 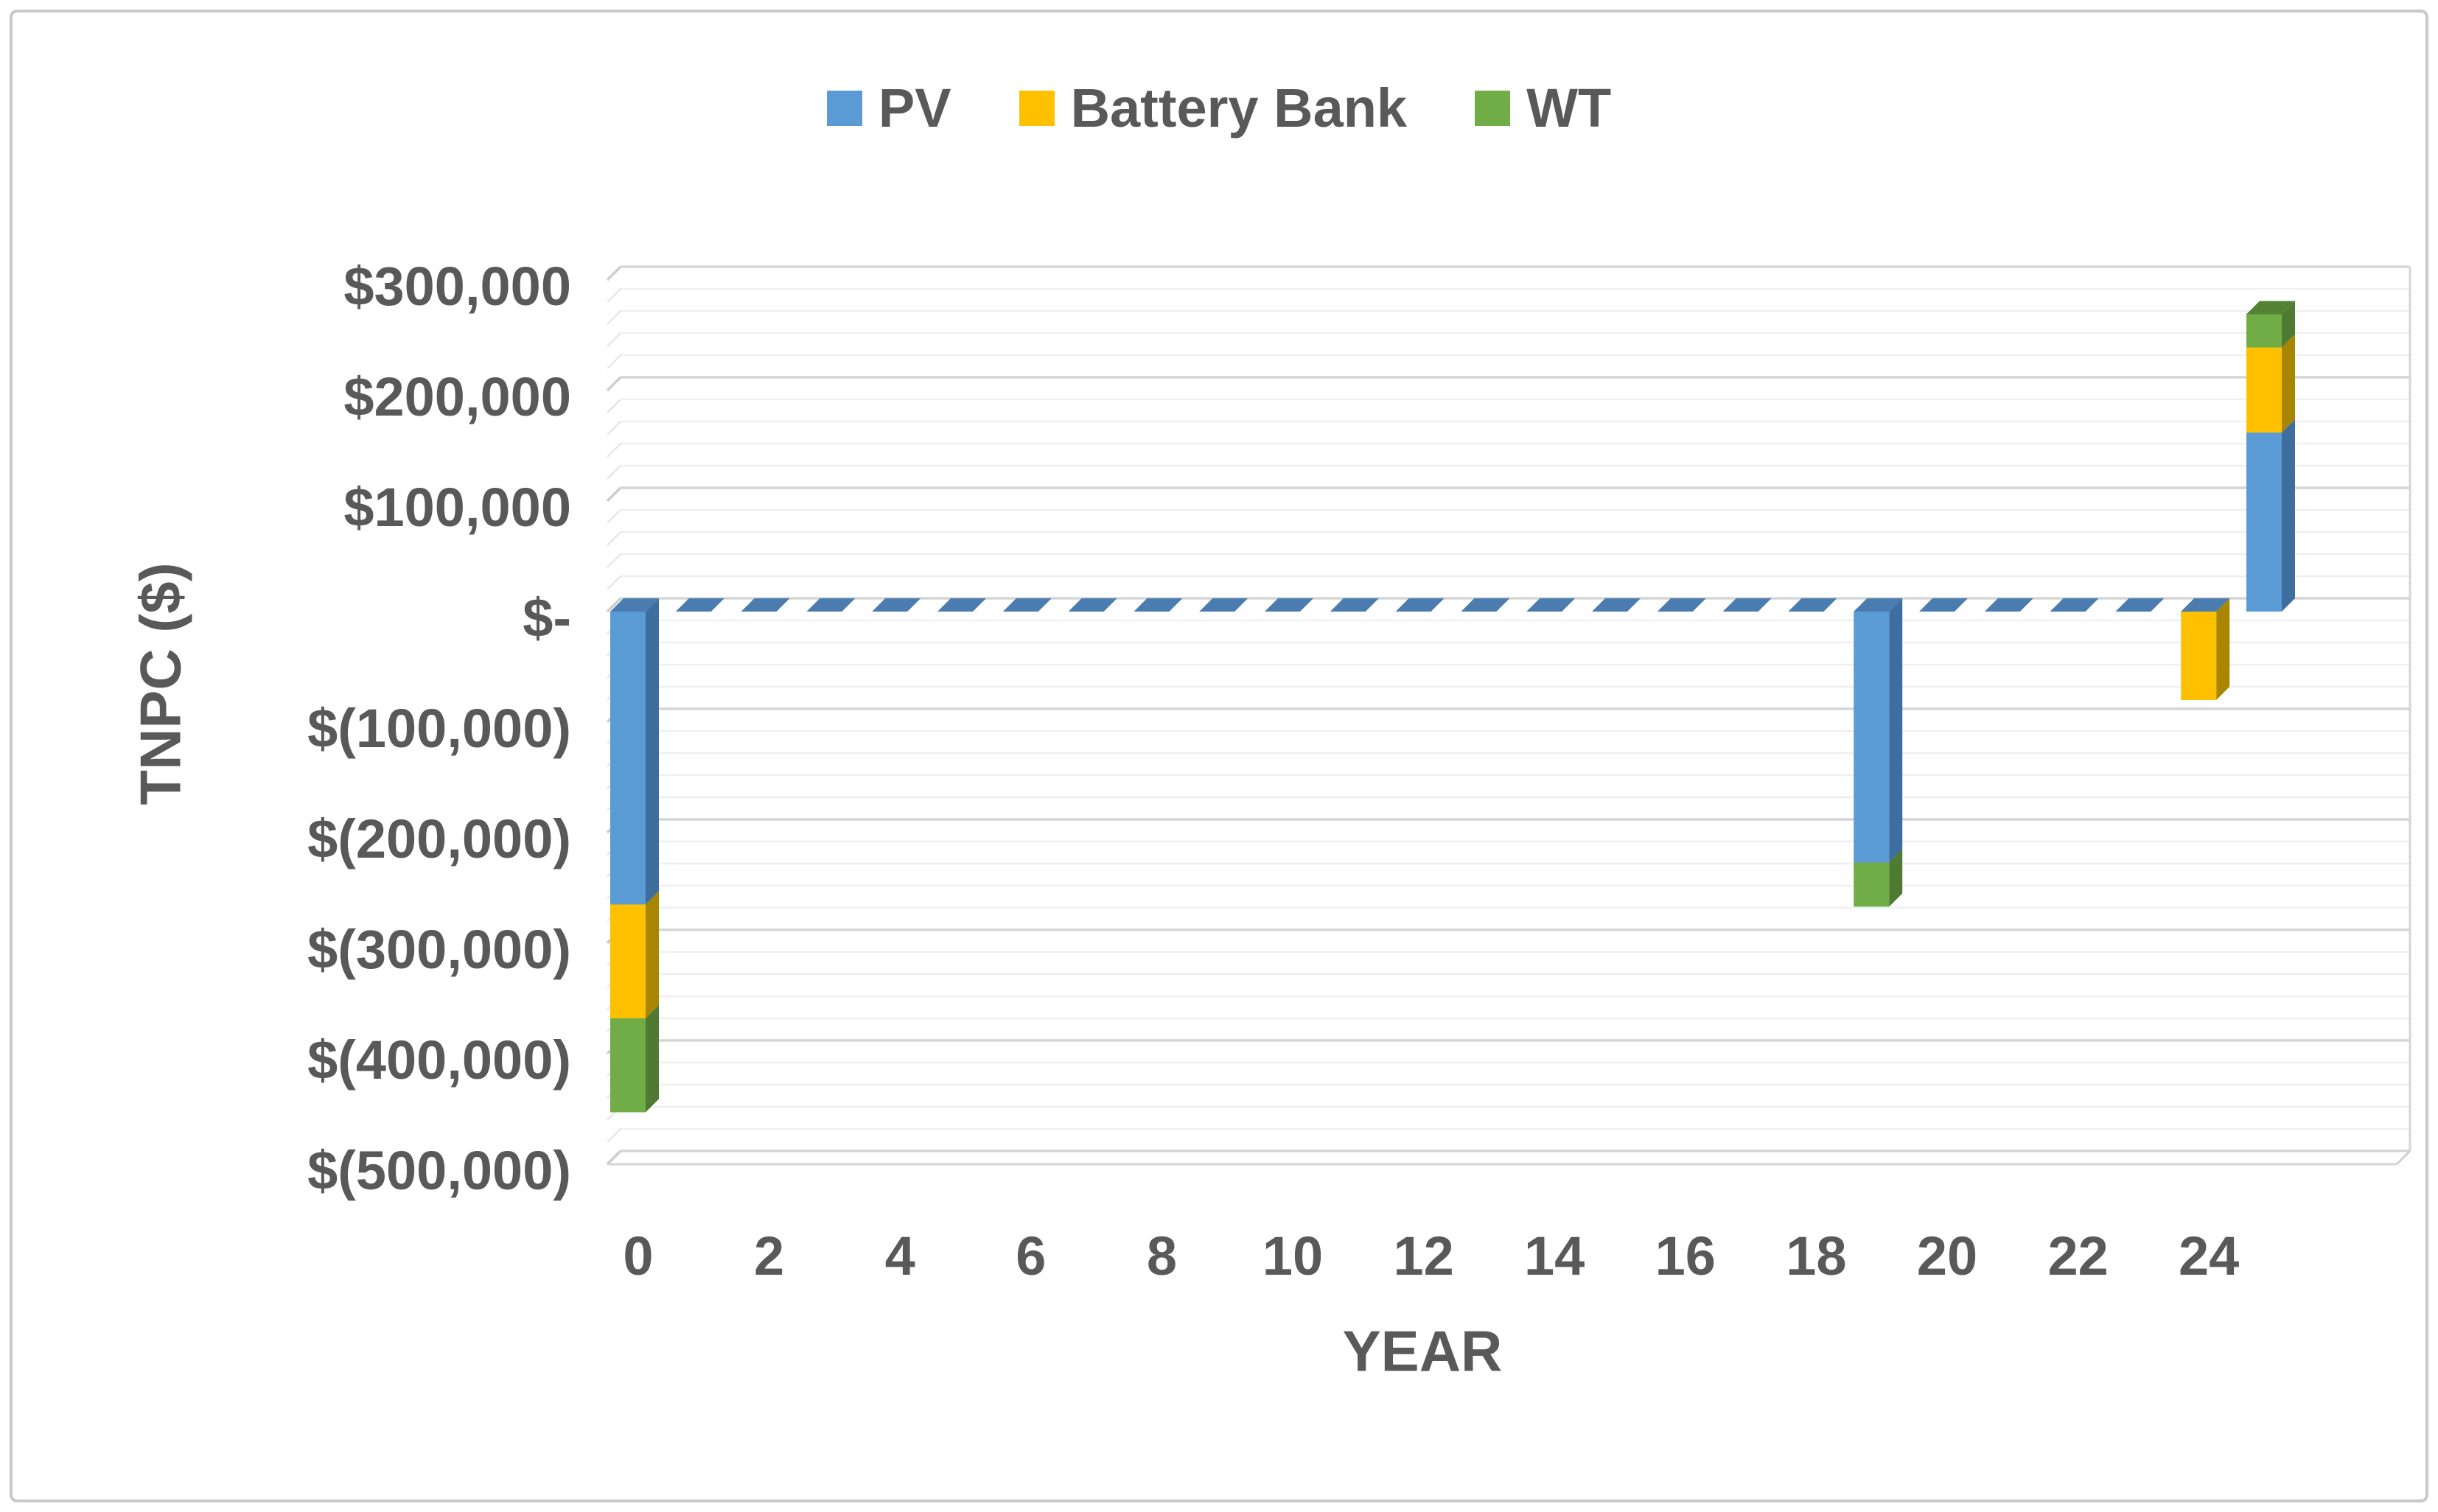 What do you see at coordinates (1555, 1256) in the screenshot?
I see `x-tick-label: 14` at bounding box center [1555, 1256].